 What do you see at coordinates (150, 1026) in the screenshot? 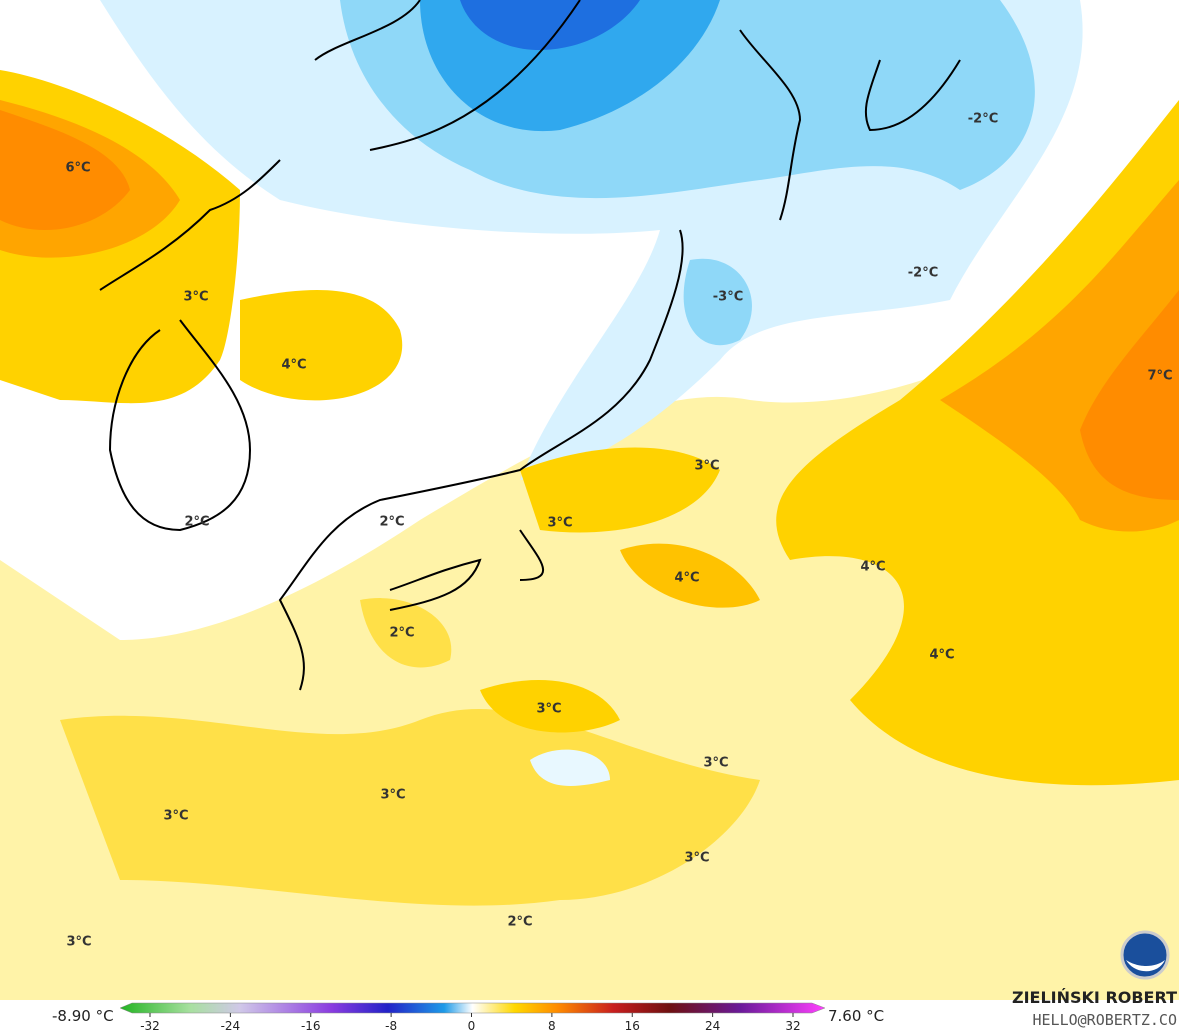
I see `colorbar-tick-label: -32` at bounding box center [150, 1026].